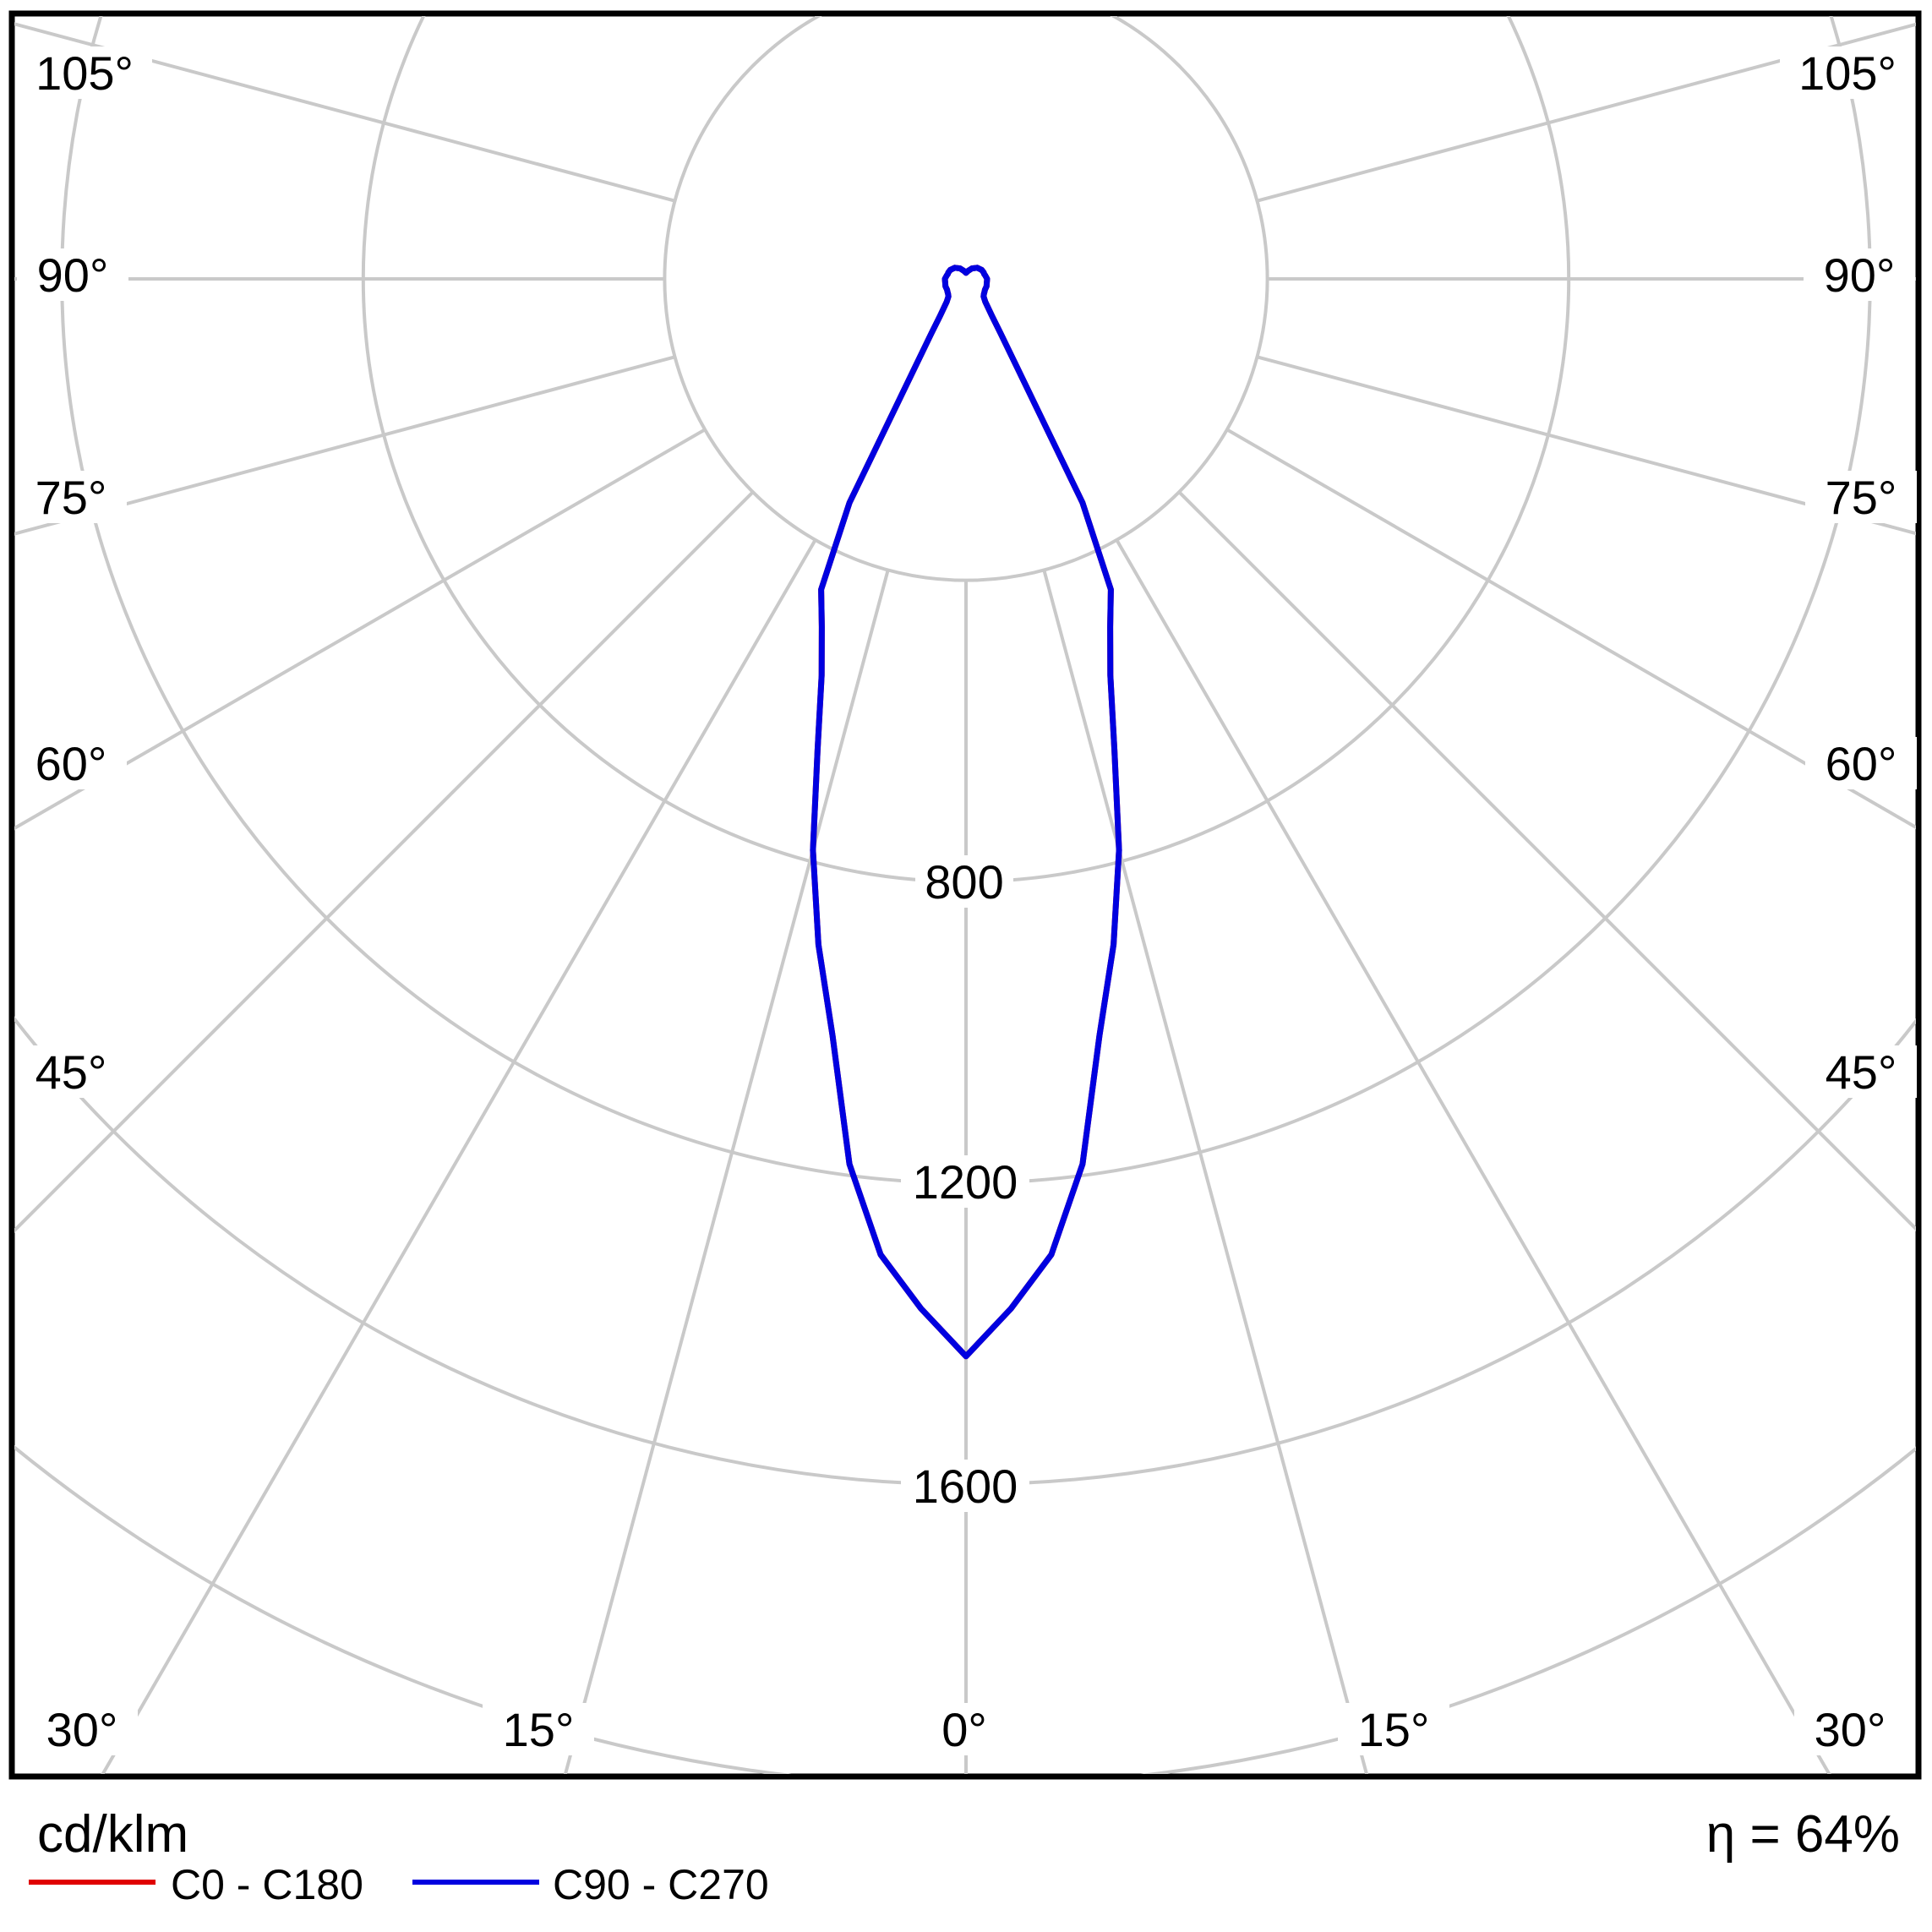  I want to click on efficiency-label: η = 64%, so click(1803, 1834).